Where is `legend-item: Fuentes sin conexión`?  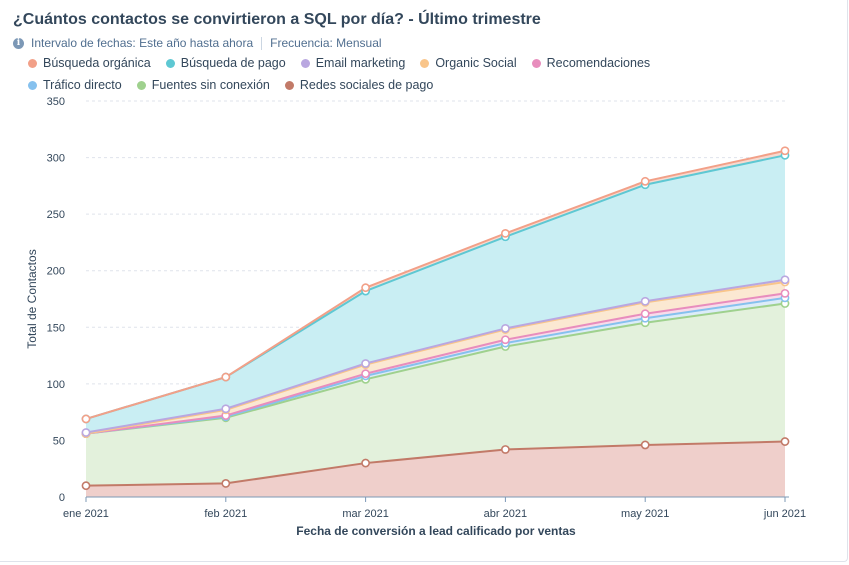 legend-item: Fuentes sin conexión is located at coordinates (203, 85).